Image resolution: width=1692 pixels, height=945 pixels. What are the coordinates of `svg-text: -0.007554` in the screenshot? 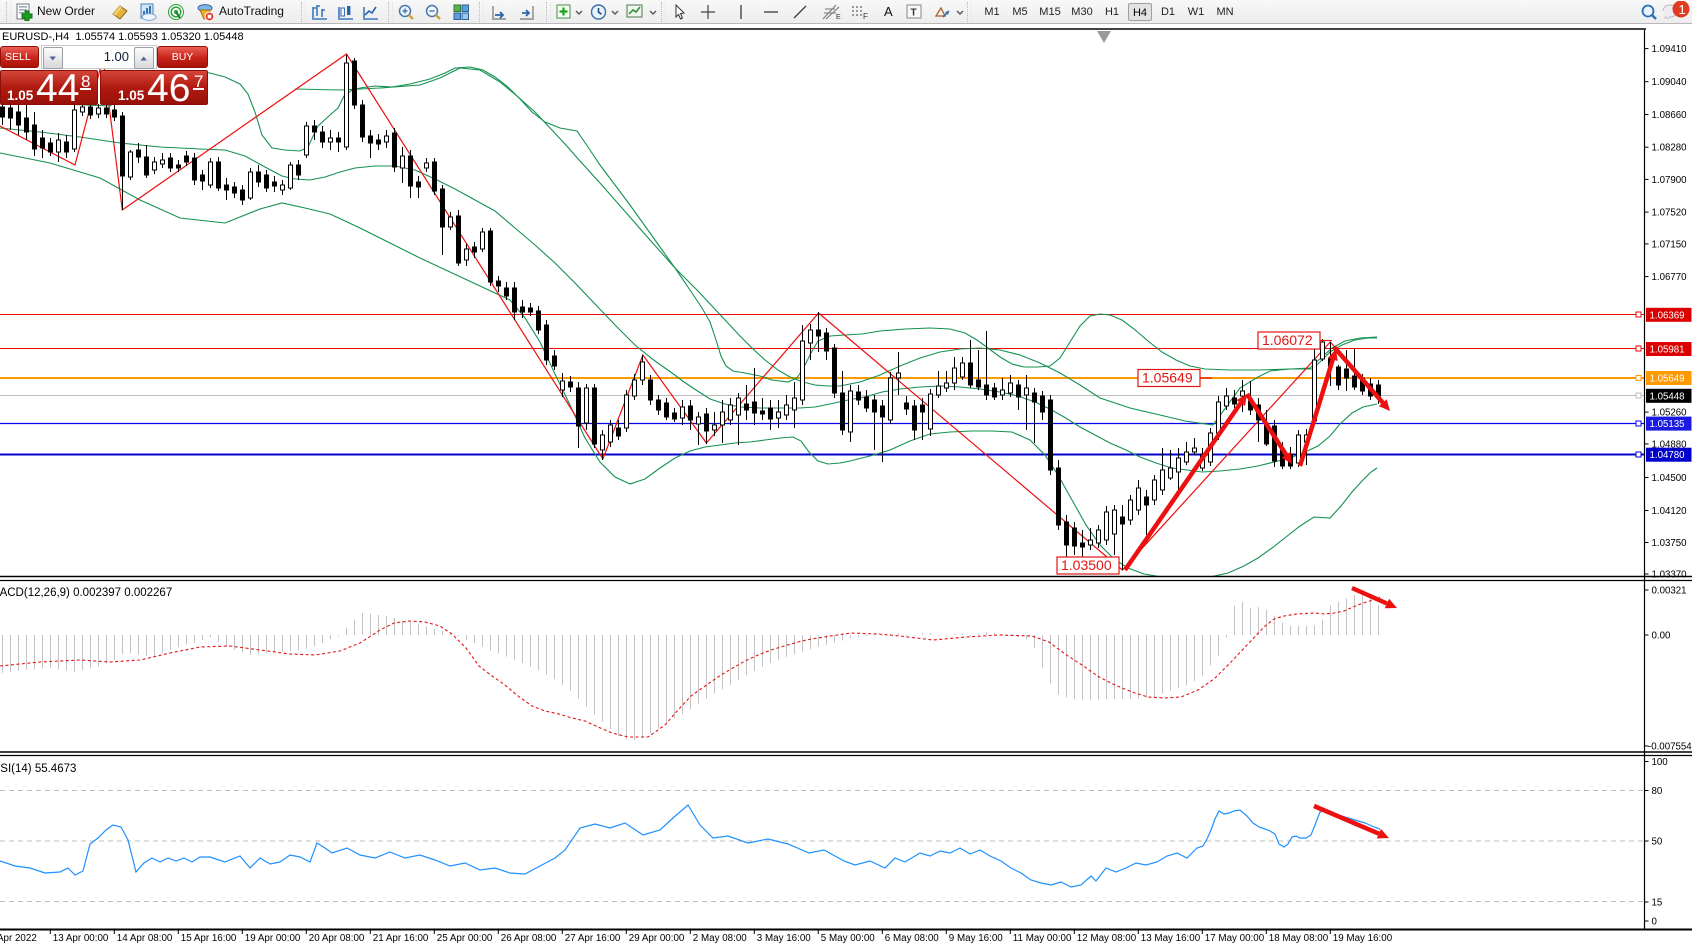 It's located at (1670, 747).